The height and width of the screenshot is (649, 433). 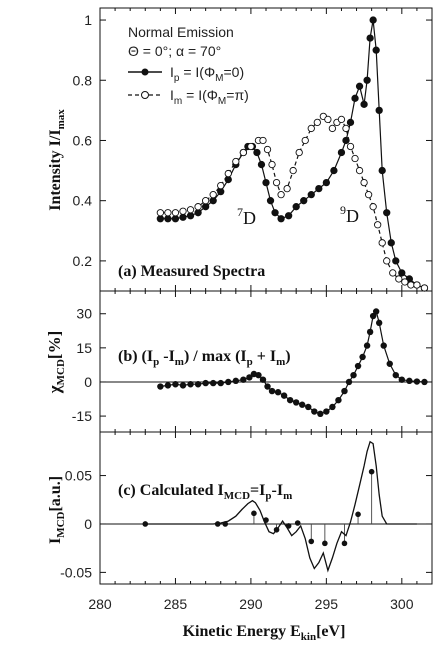 I want to click on panel-c-x-ticks: 280 285 290 295 300, so click(x=250, y=604).